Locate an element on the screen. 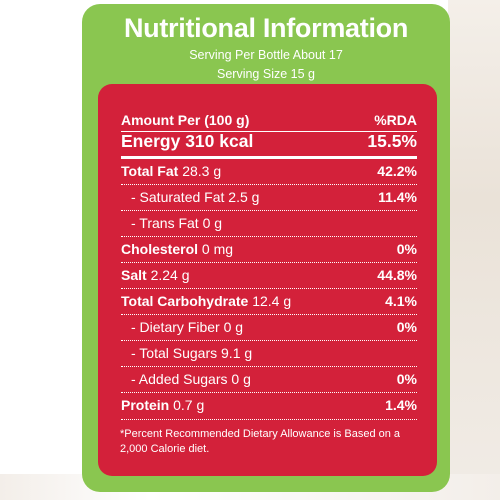 The width and height of the screenshot is (500, 500). header-label: Amount Per (100 g) is located at coordinates (185, 120).